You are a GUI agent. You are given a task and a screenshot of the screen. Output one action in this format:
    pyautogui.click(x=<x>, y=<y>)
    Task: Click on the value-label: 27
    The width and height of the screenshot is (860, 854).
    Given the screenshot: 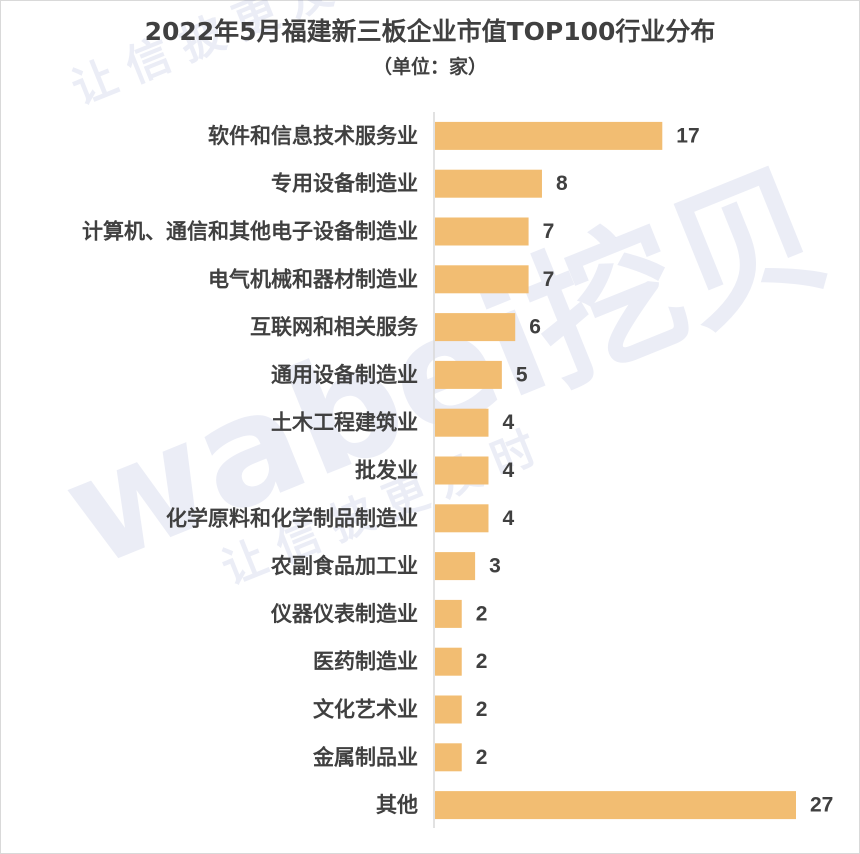 What is the action you would take?
    pyautogui.click(x=821, y=805)
    